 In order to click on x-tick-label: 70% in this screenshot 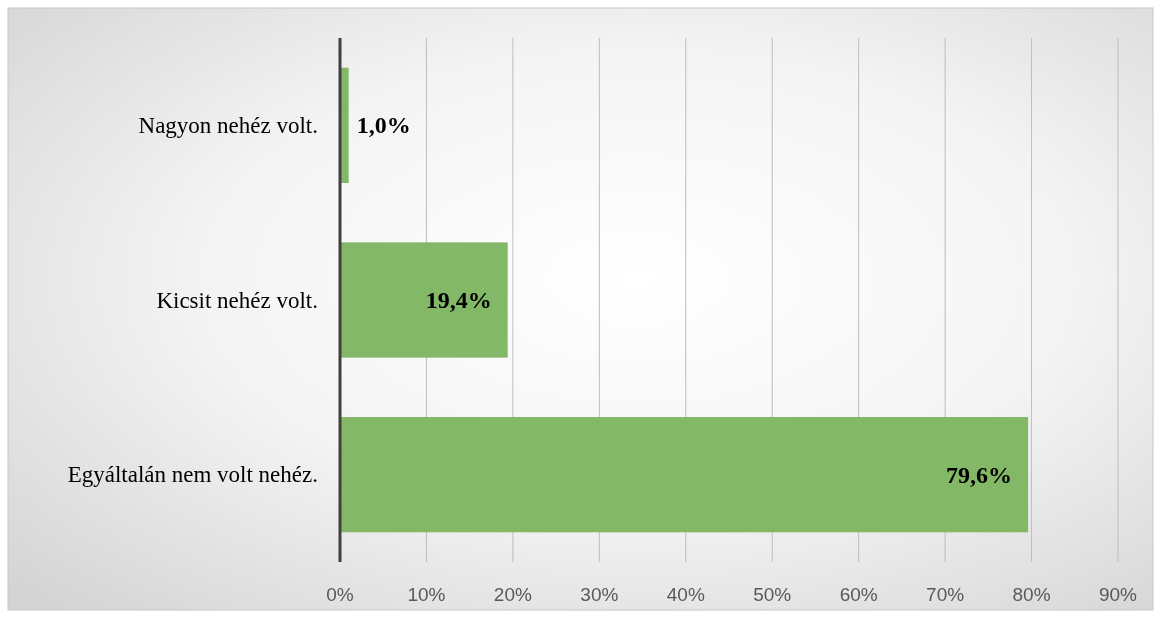, I will do `click(945, 594)`.